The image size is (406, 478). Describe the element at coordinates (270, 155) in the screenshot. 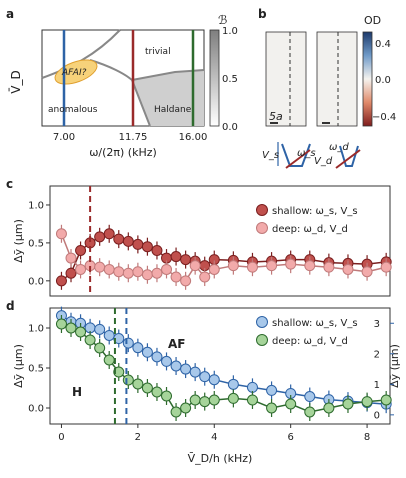

I see `vs-label: V_s` at that location.